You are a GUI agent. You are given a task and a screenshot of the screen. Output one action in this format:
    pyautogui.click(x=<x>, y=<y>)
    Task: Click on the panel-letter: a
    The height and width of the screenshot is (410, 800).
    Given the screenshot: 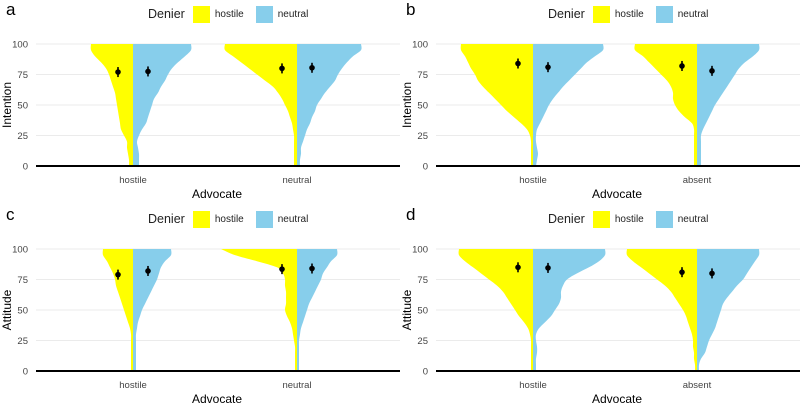 What is the action you would take?
    pyautogui.click(x=11, y=9)
    